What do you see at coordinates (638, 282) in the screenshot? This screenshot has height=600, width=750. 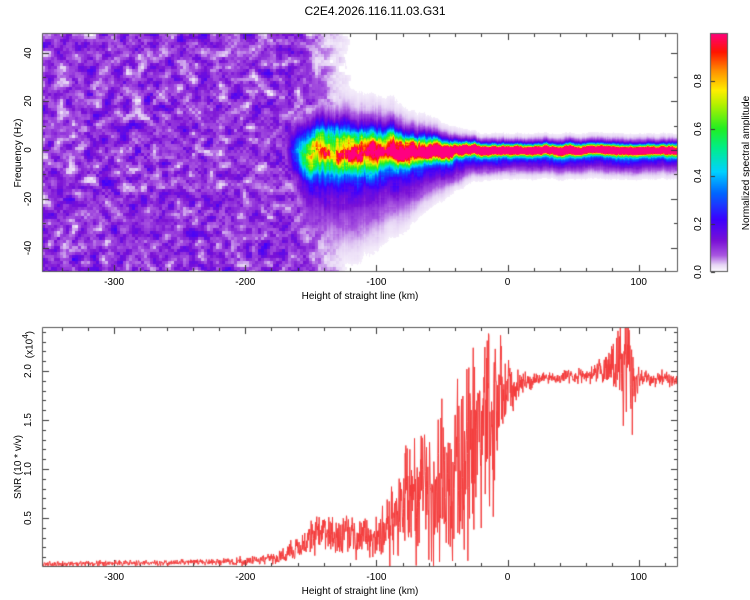 I see `spectrogram-xtick-100: 100` at bounding box center [638, 282].